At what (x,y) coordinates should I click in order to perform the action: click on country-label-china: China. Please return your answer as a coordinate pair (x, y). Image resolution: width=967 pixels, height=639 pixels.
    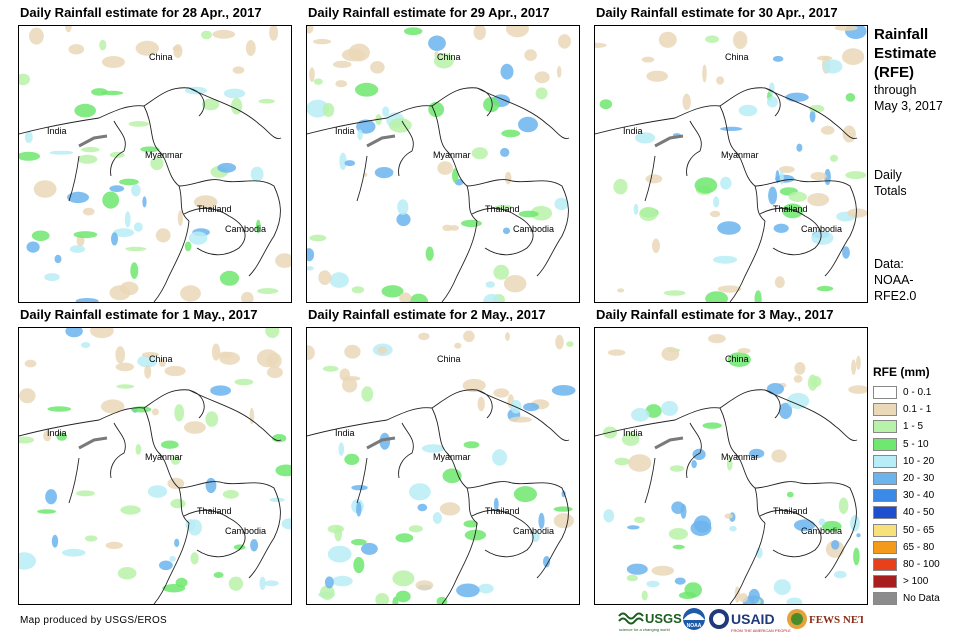
    Looking at the image, I should click on (737, 57).